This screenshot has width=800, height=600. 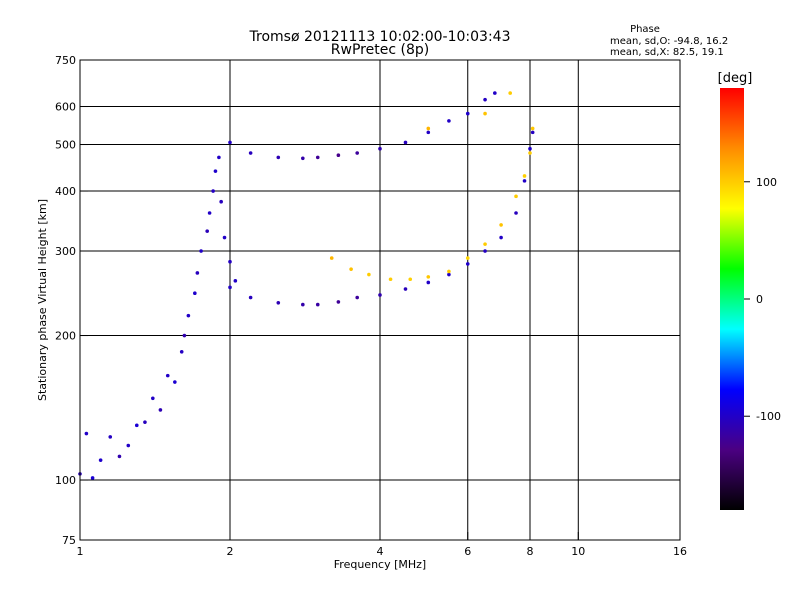 What do you see at coordinates (645, 29) in the screenshot?
I see `phase-stats-title: Phase` at bounding box center [645, 29].